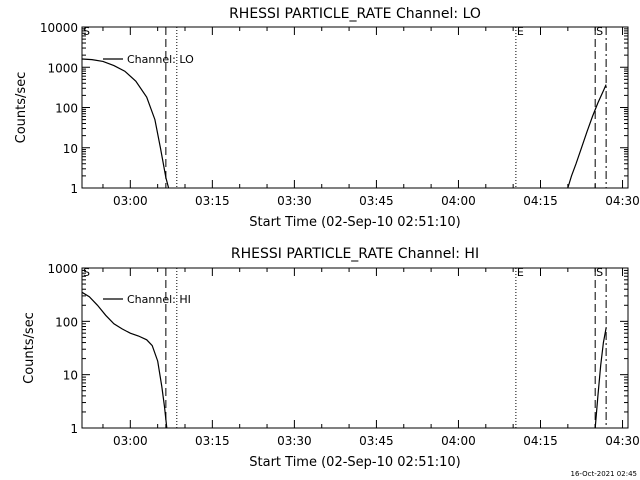 The height and width of the screenshot is (480, 640). What do you see at coordinates (159, 299) in the screenshot?
I see `legend-label: Channel: HI` at bounding box center [159, 299].